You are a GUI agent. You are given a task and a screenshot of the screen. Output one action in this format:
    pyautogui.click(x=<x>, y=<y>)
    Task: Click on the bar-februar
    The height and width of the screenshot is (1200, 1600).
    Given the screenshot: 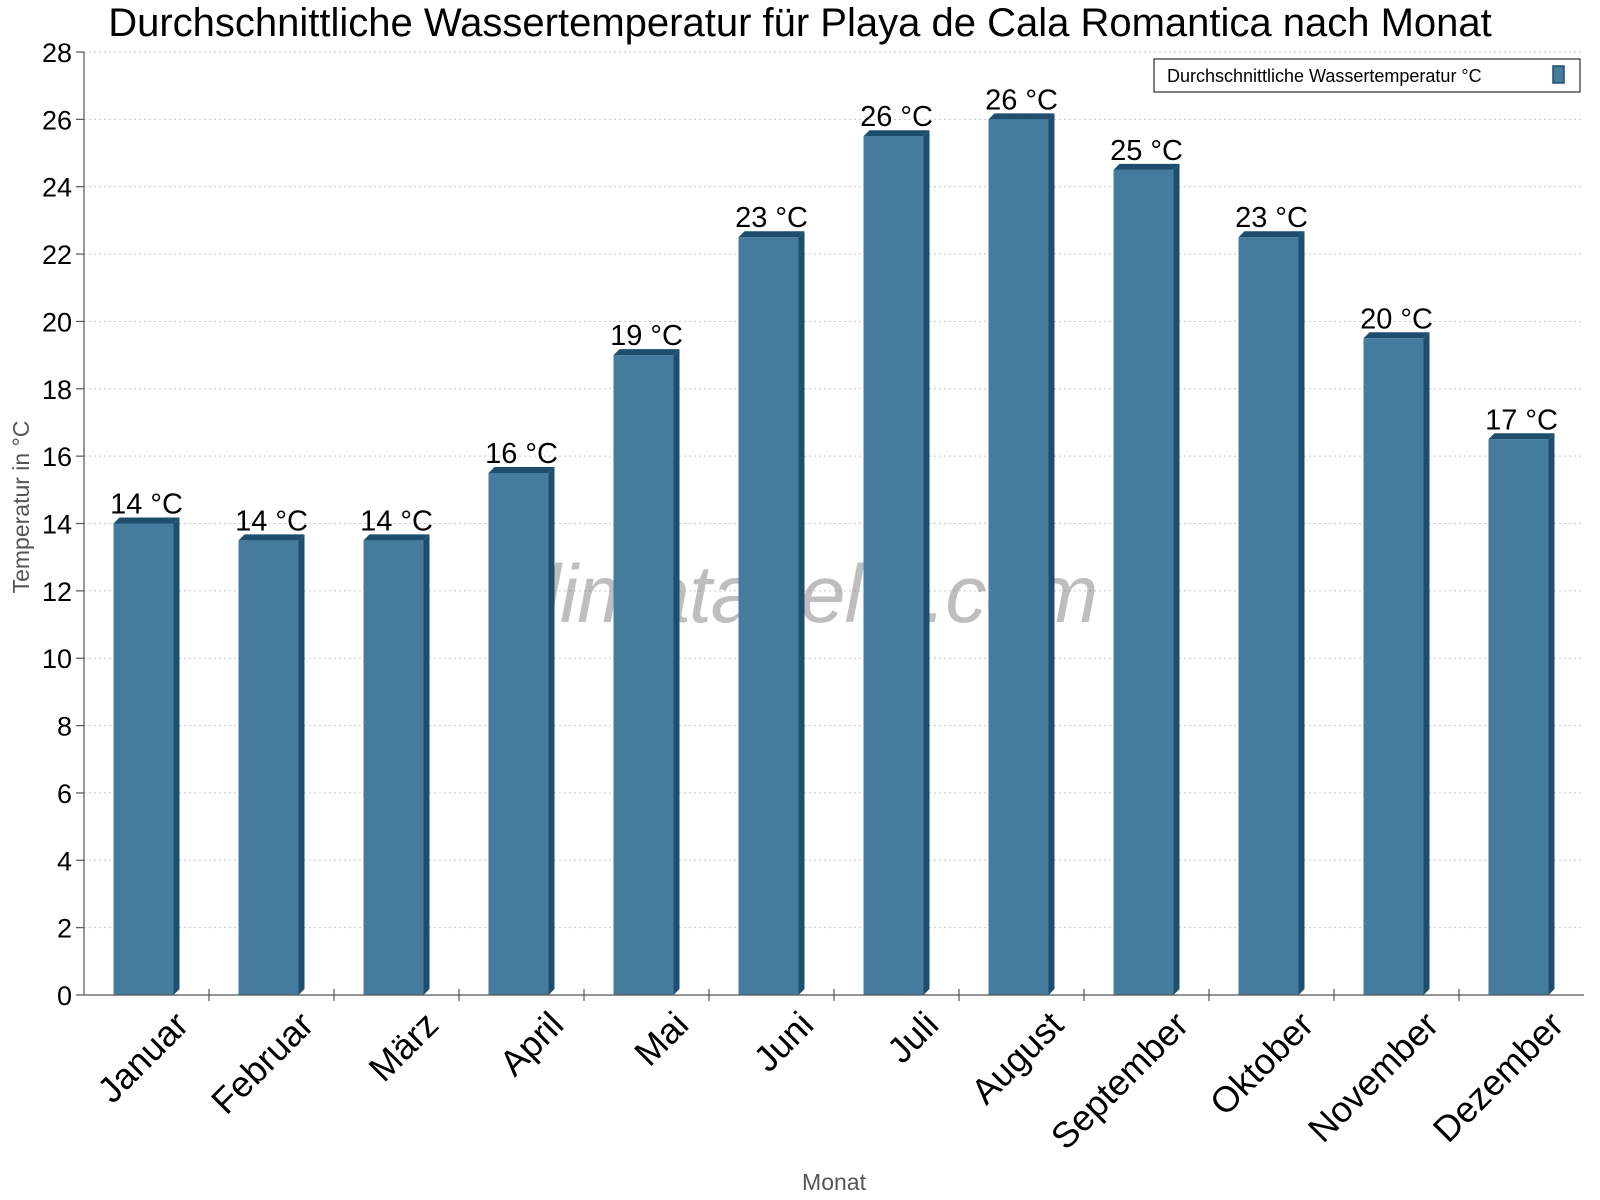 What is the action you would take?
    pyautogui.click(x=268, y=767)
    